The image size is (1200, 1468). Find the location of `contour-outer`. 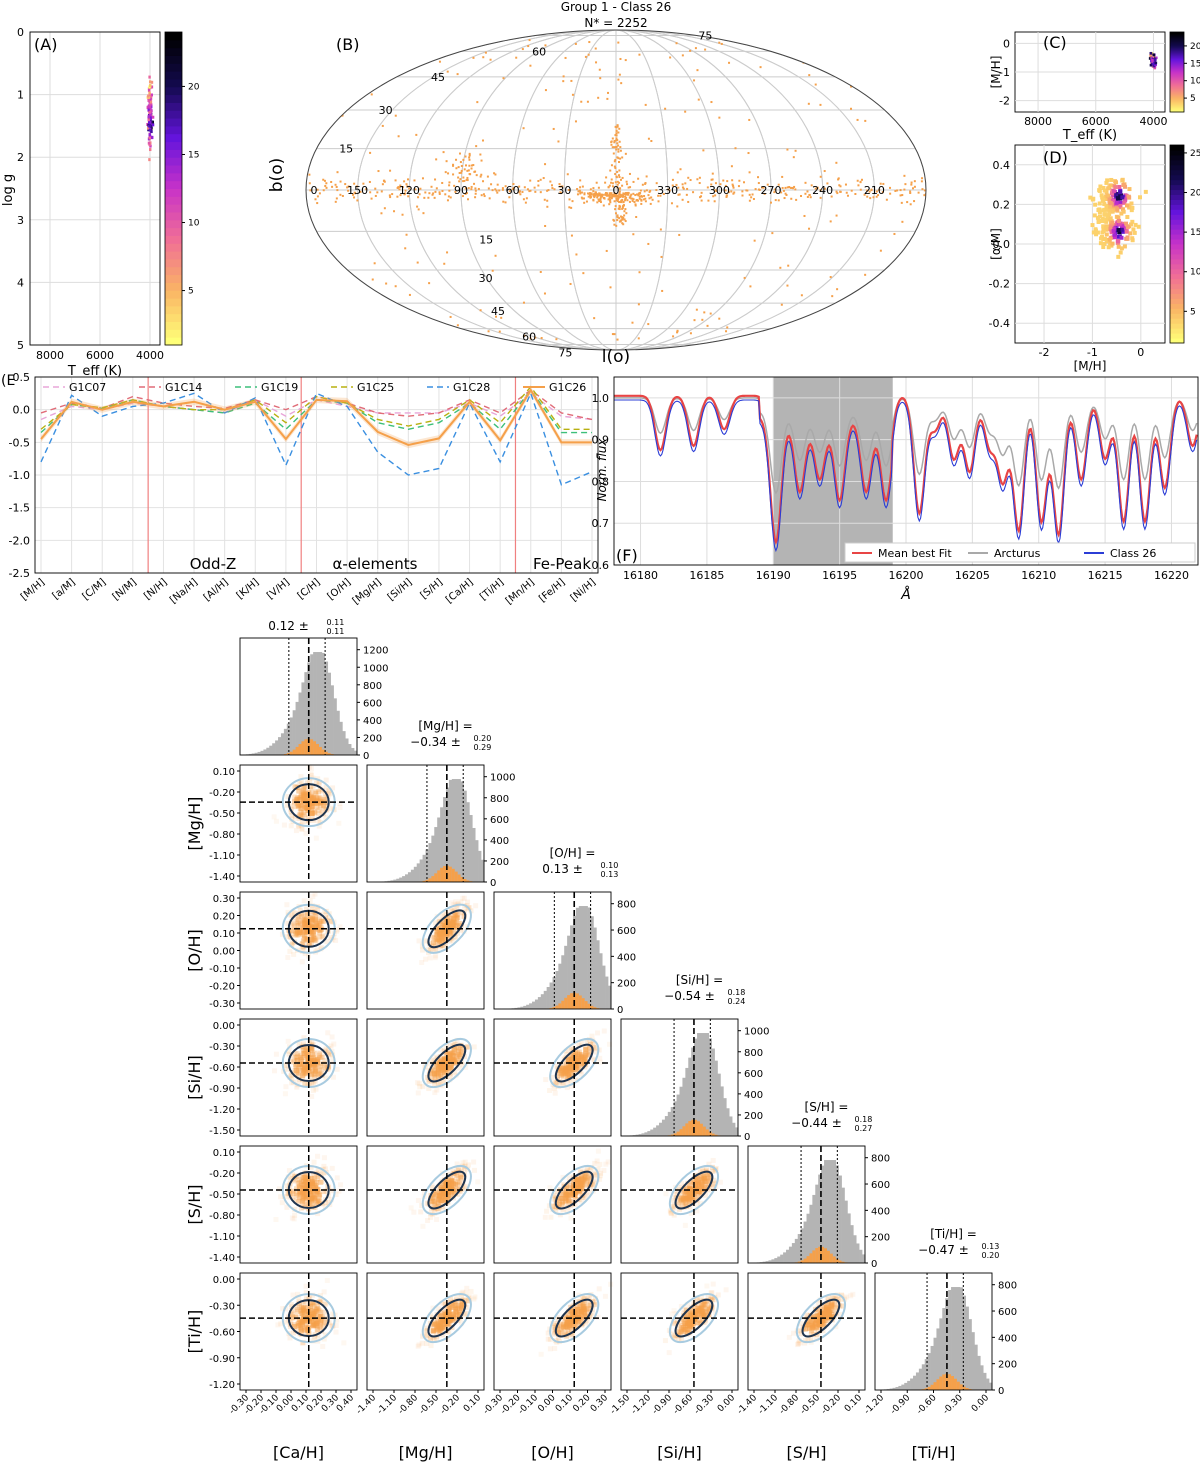

contour-outer is located at coordinates (446, 1318).